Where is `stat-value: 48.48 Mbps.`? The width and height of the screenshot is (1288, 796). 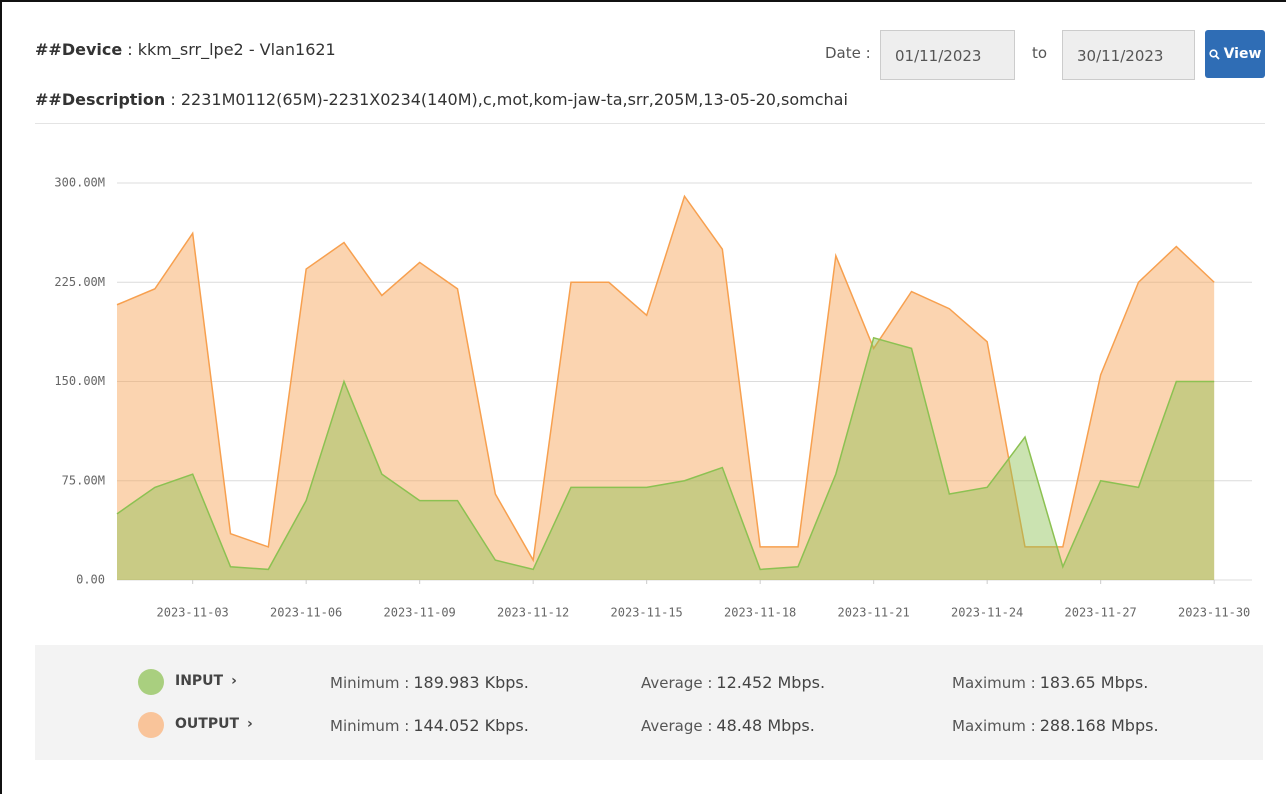
stat-value: 48.48 Mbps. is located at coordinates (765, 725).